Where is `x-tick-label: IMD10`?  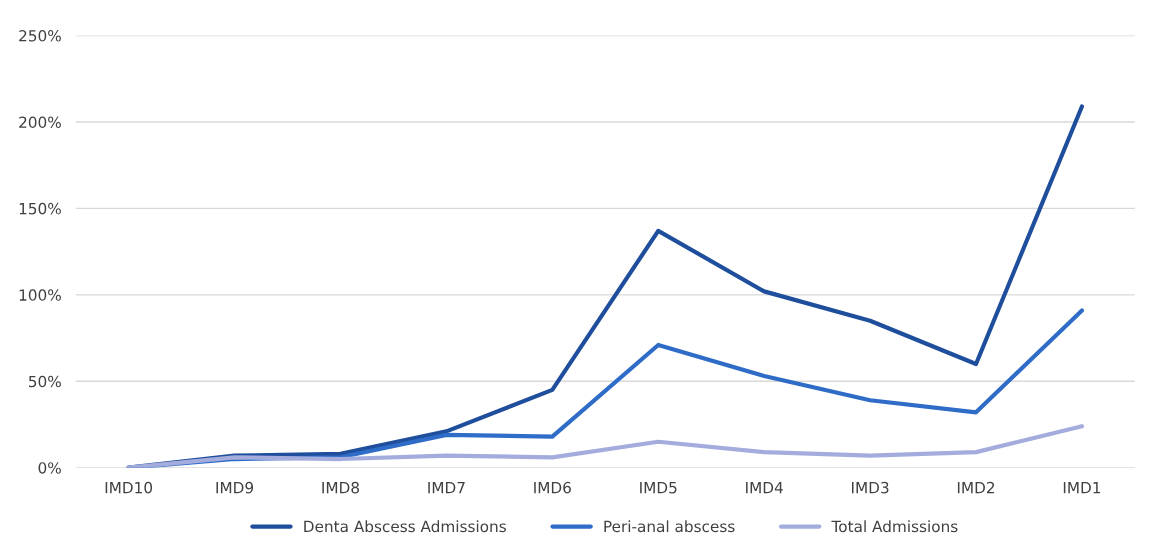
x-tick-label: IMD10 is located at coordinates (129, 487).